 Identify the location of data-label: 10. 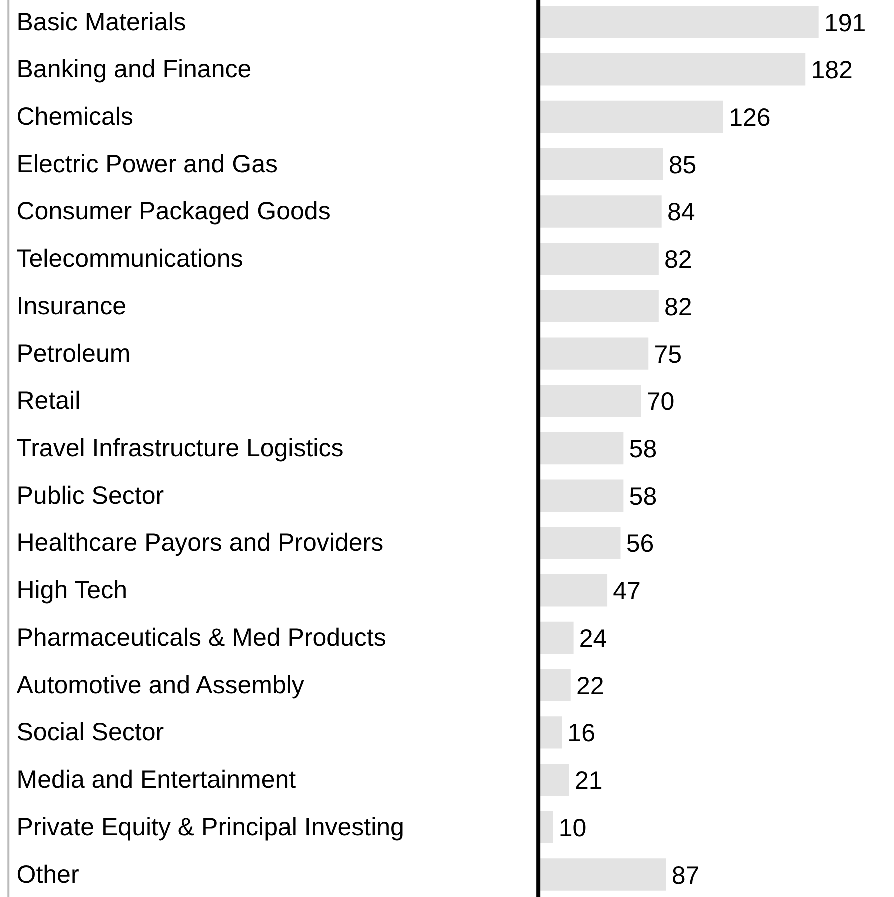
(572, 828).